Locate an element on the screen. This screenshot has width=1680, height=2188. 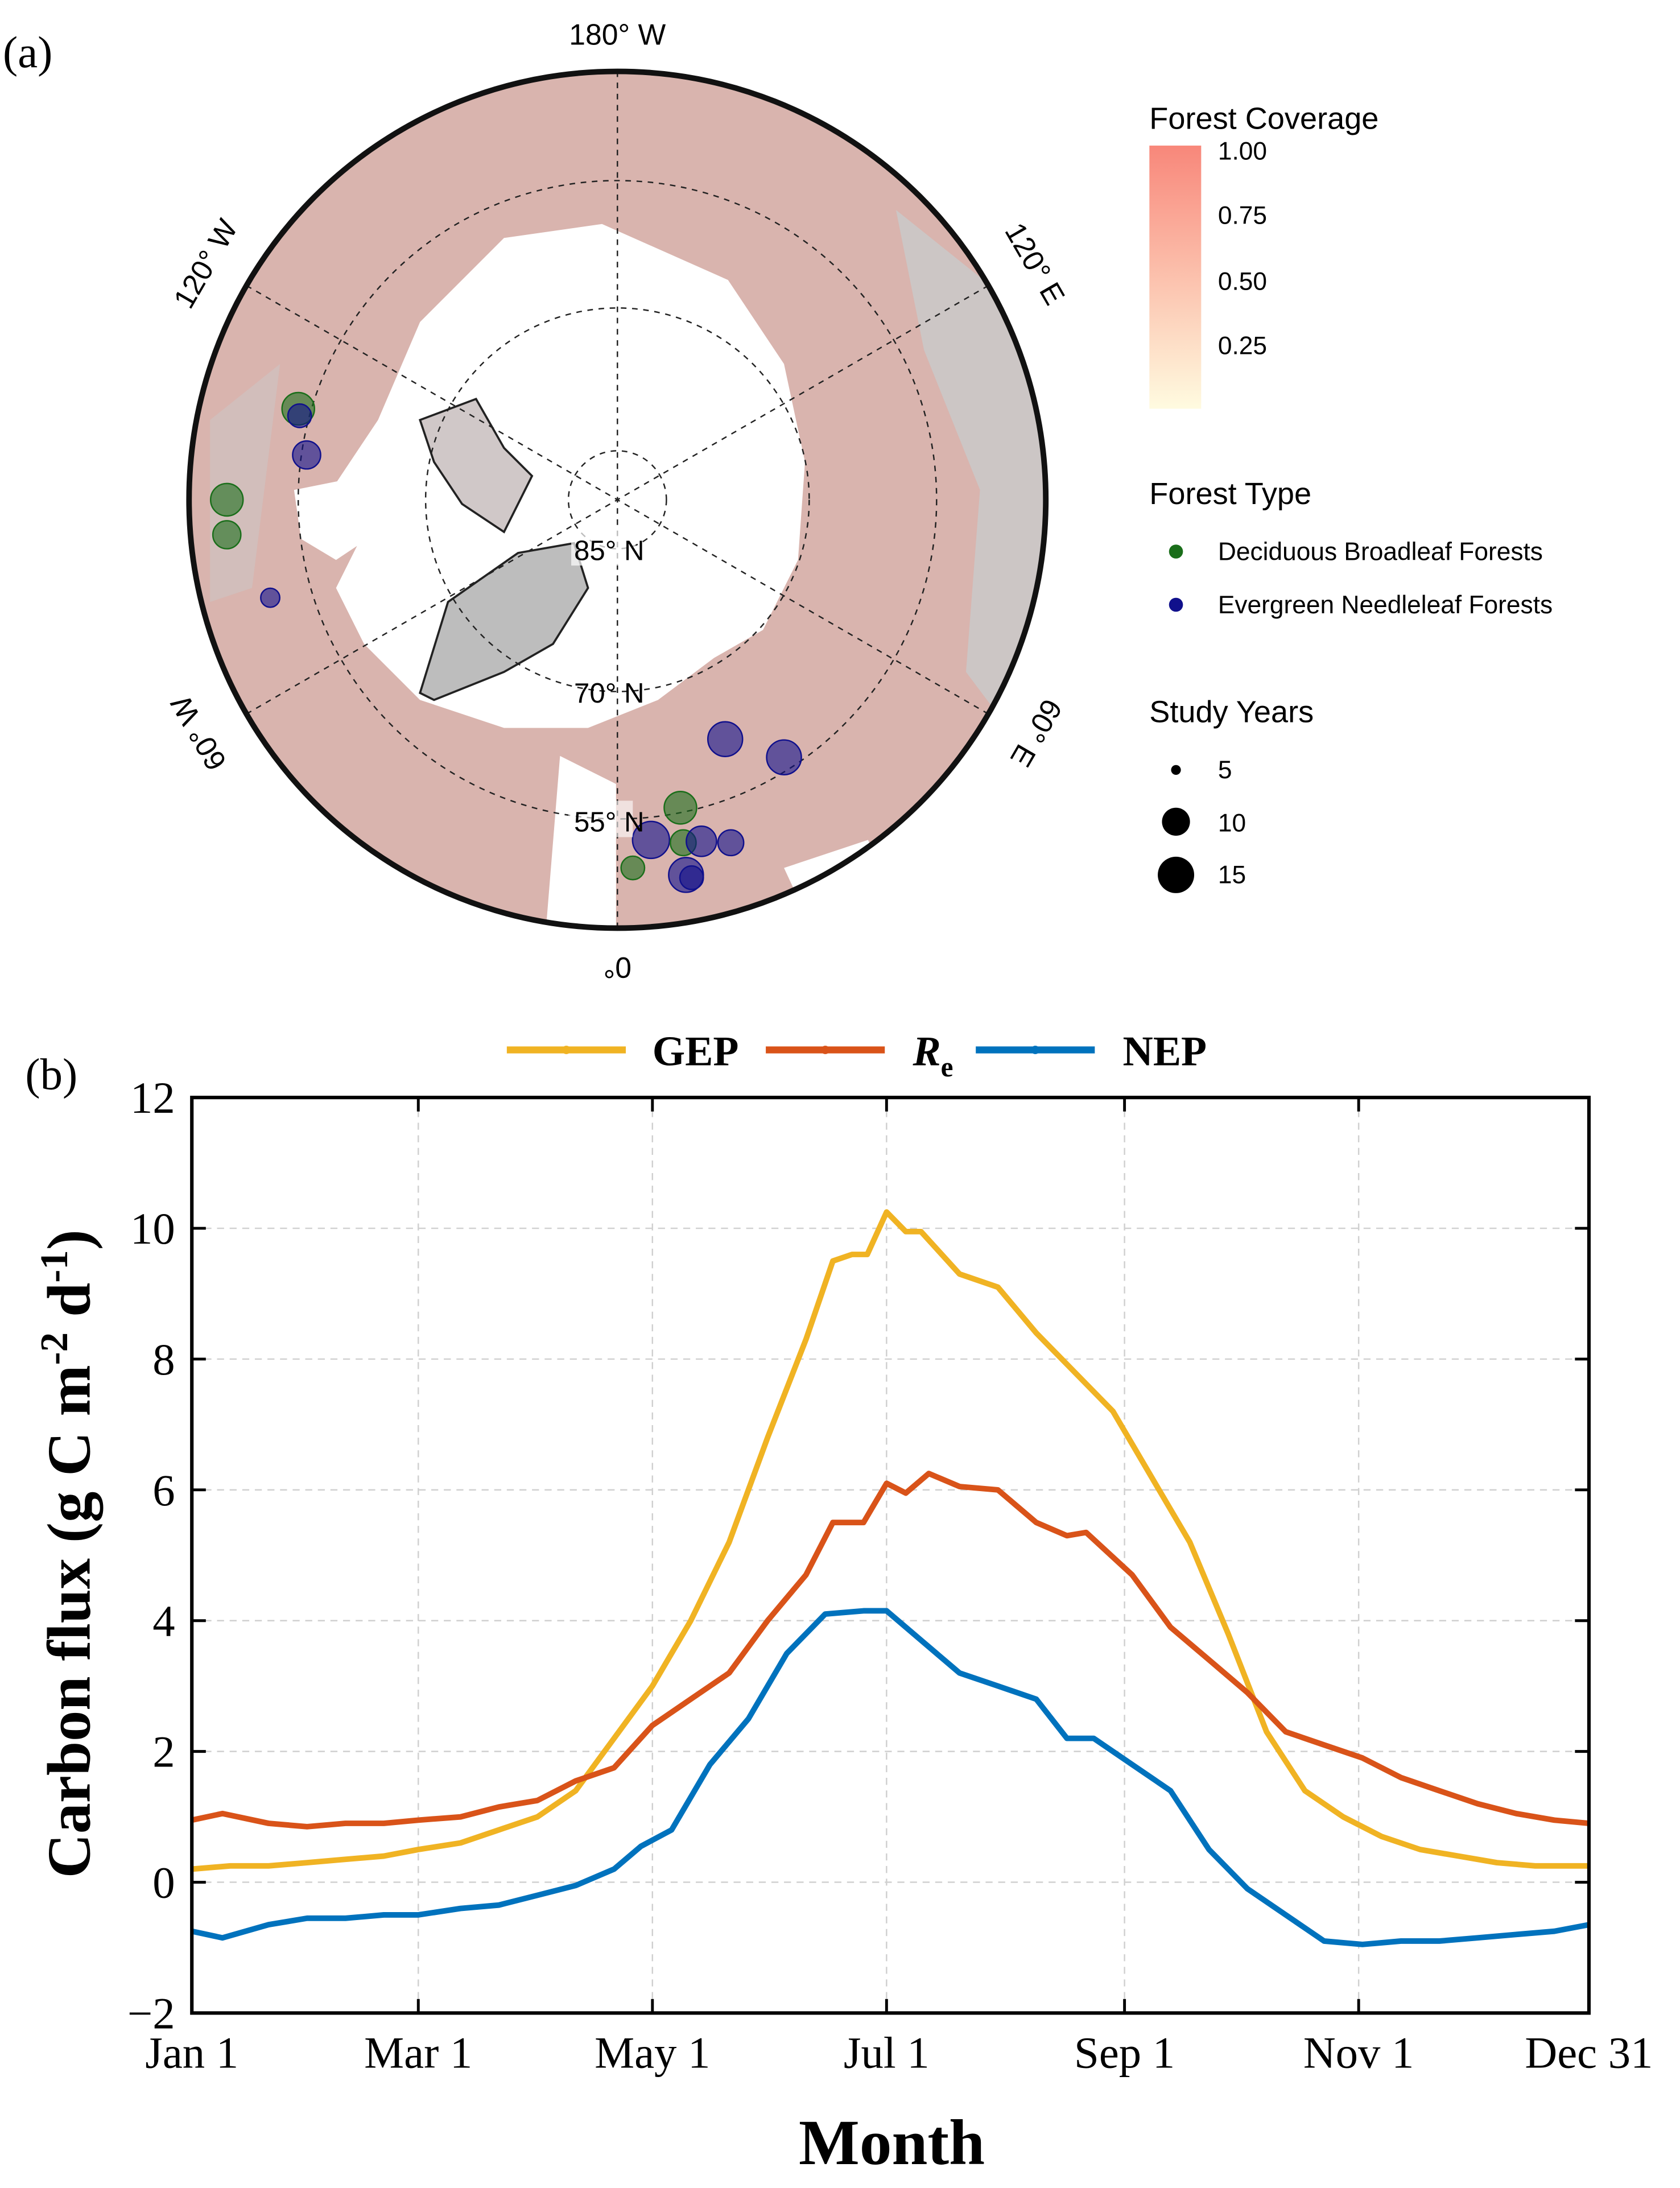
coverage-tick: 1.00 is located at coordinates (1242, 152).